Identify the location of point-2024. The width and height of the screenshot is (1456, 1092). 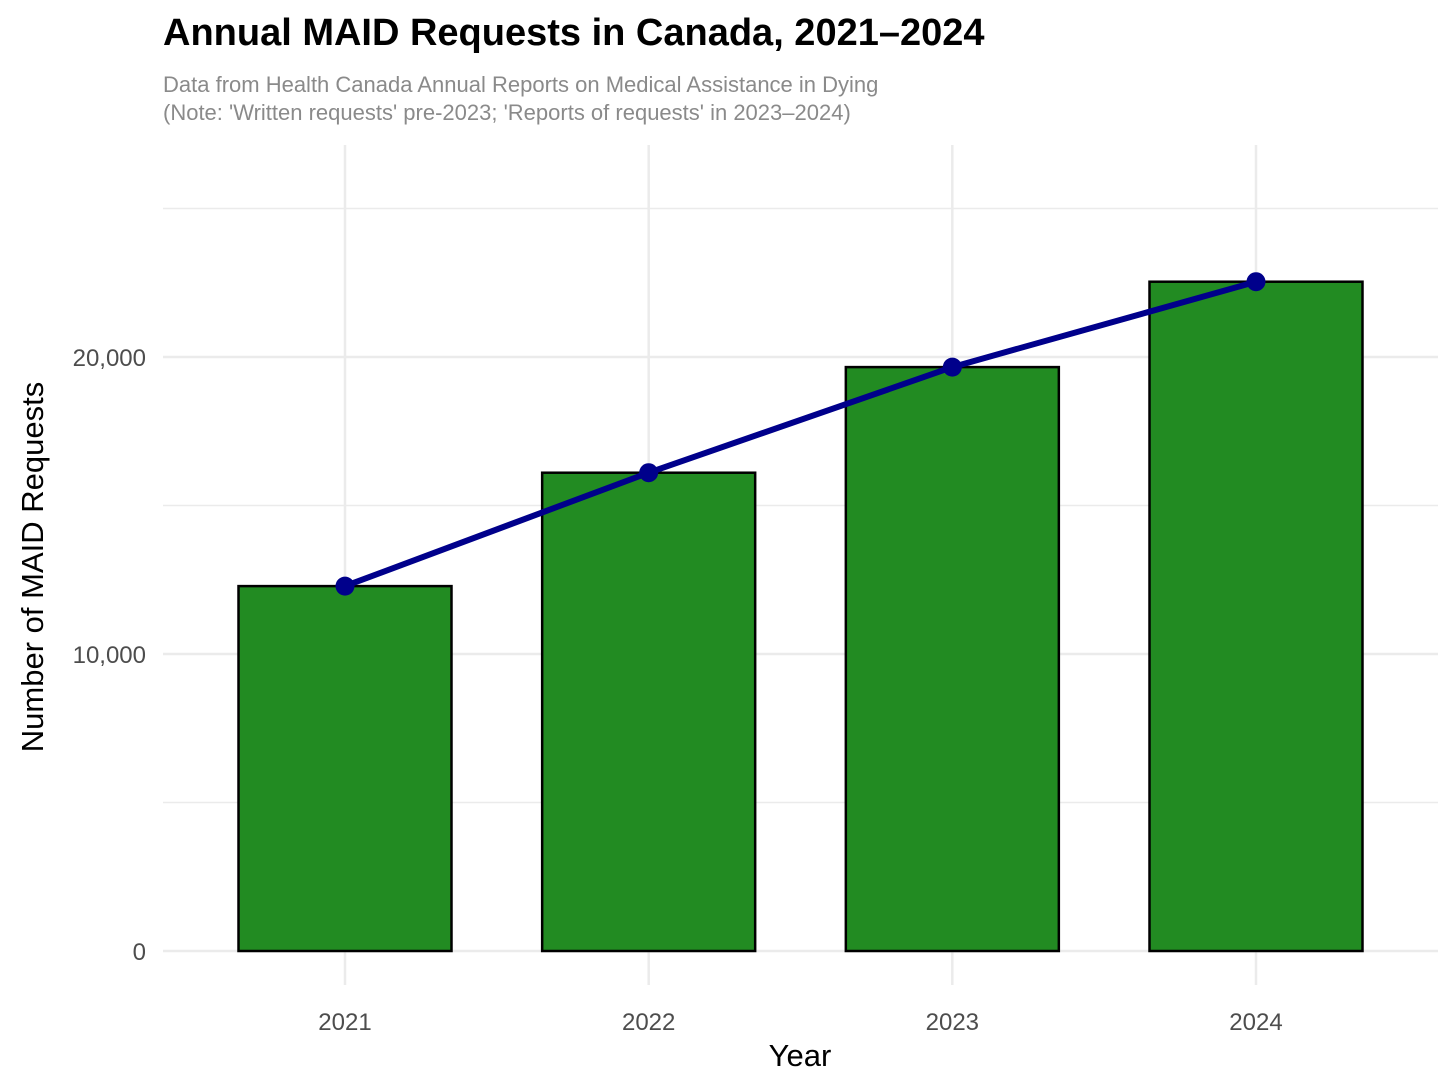
(1256, 282).